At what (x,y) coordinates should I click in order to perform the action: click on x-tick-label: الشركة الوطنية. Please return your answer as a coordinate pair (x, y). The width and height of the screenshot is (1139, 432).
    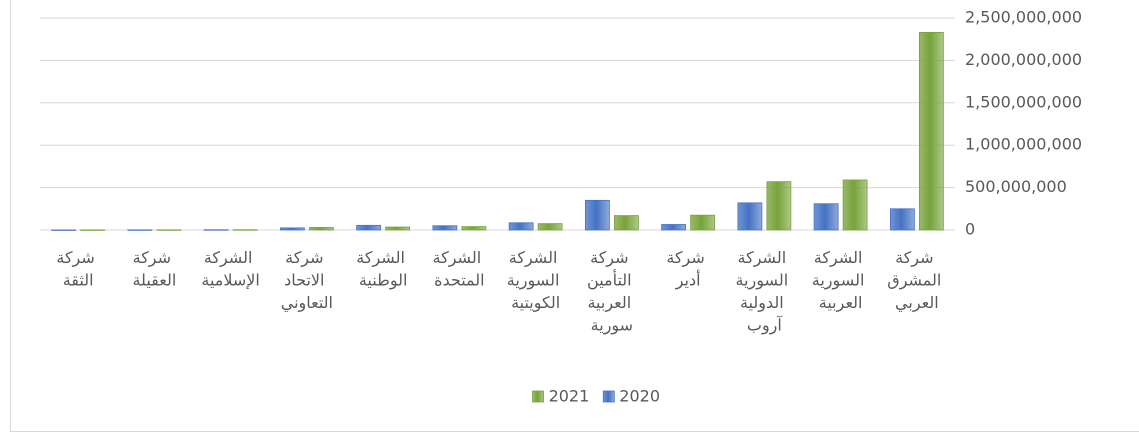
    Looking at the image, I should click on (383, 269).